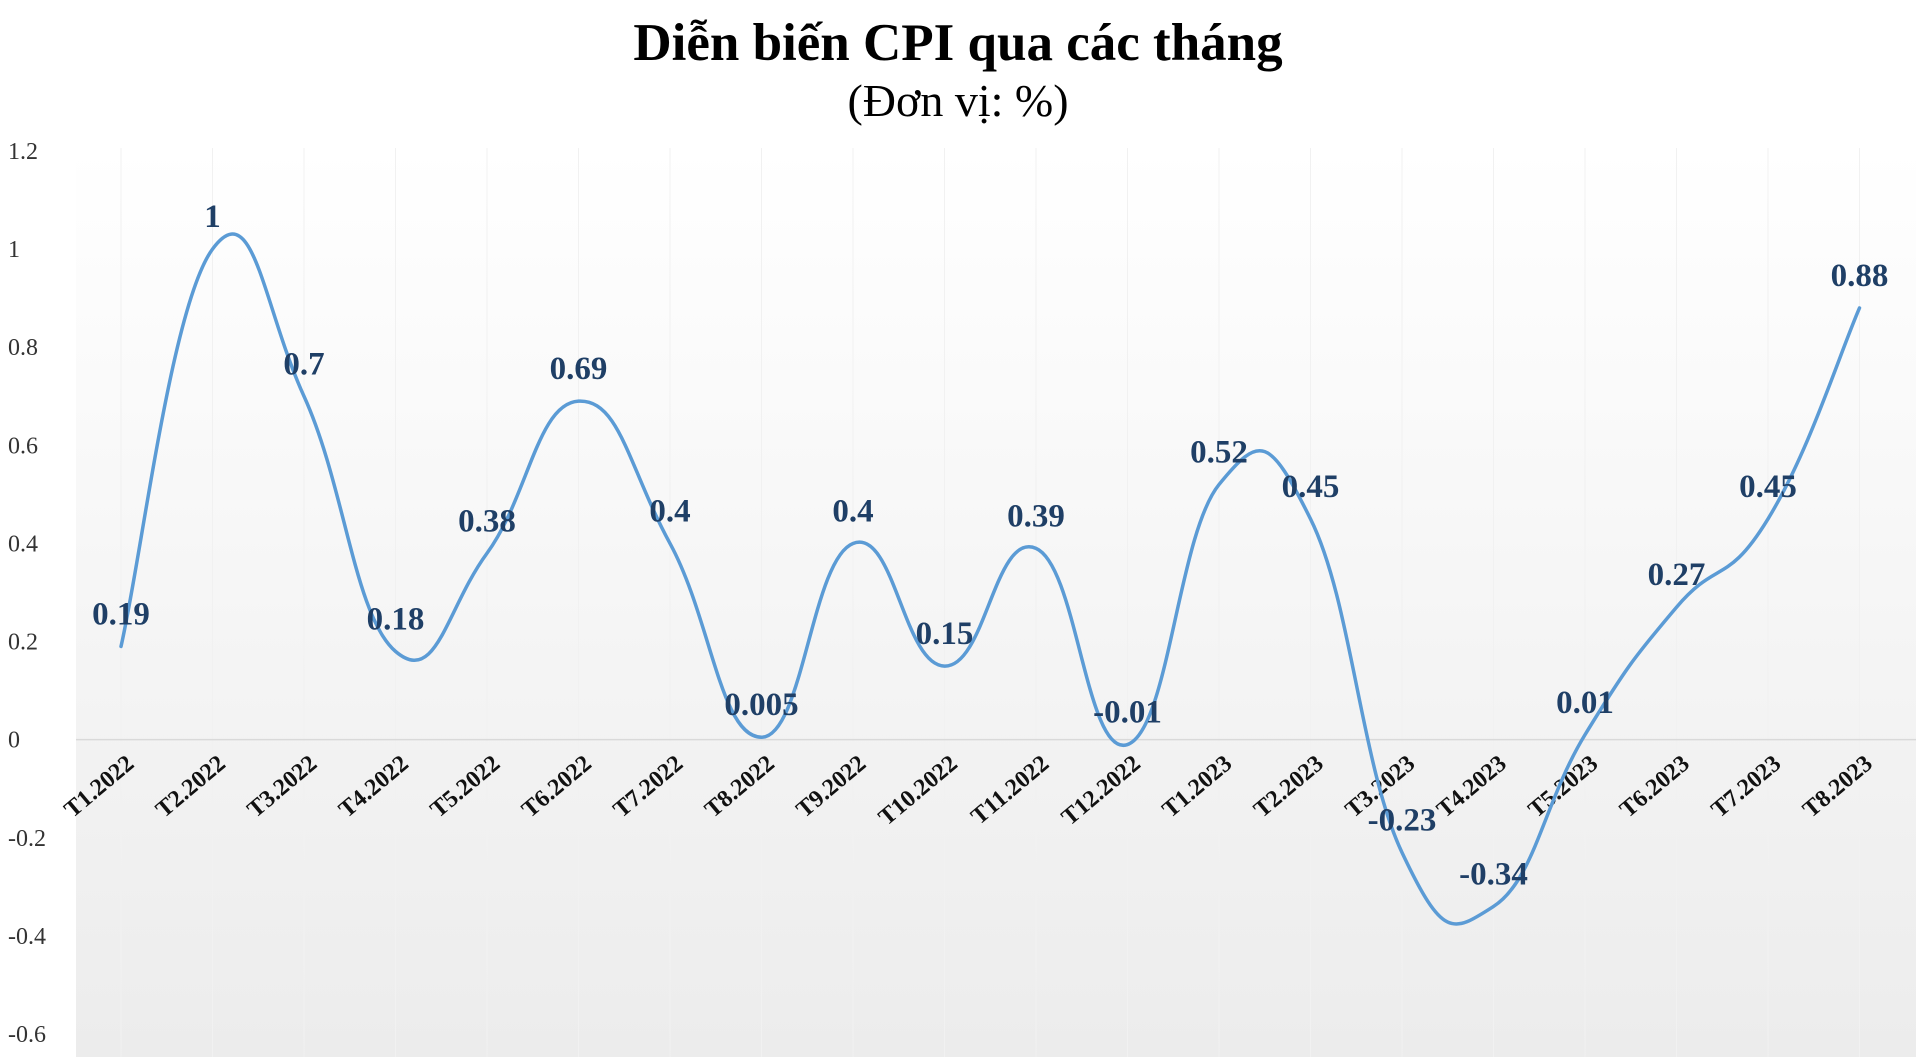 The width and height of the screenshot is (1916, 1057). I want to click on data-label: 0.27, so click(1677, 575).